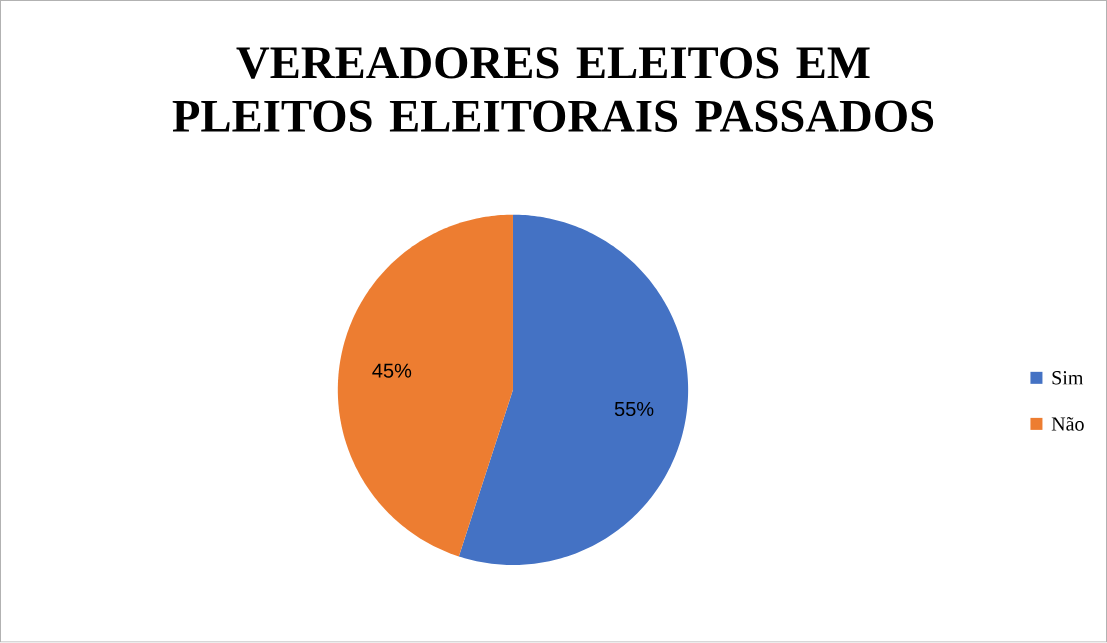 The height and width of the screenshot is (643, 1107). Describe the element at coordinates (634, 409) in the screenshot. I see `data-label: 55%` at that location.